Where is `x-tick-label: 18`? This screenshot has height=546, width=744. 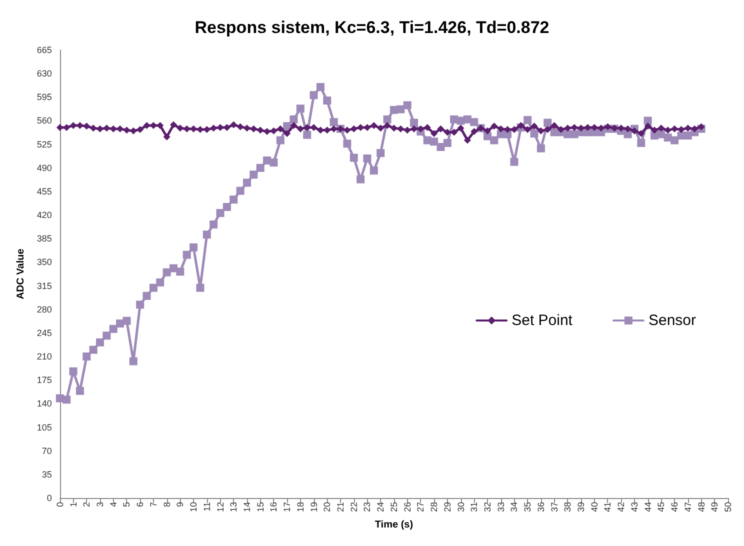 x-tick-label: 18 is located at coordinates (300, 507).